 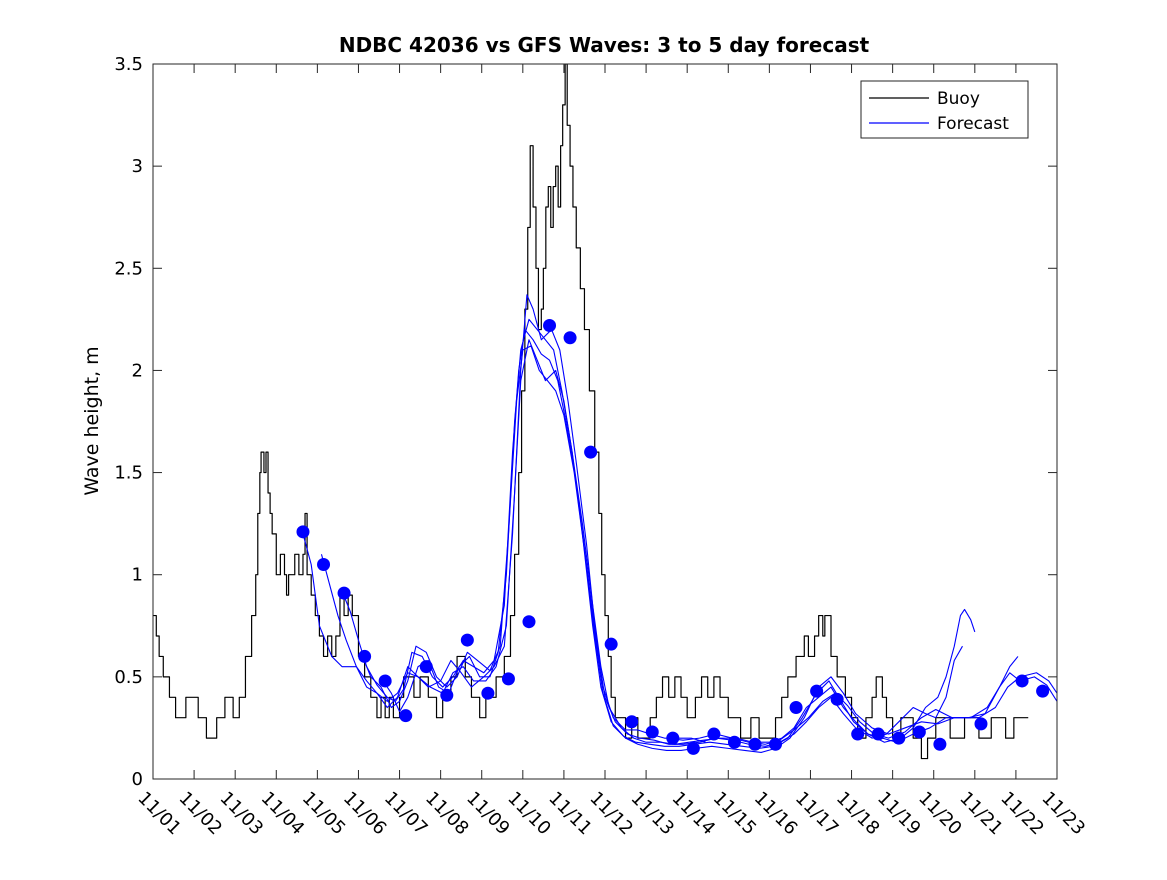 What do you see at coordinates (137, 779) in the screenshot?
I see `y-tick-label: 0` at bounding box center [137, 779].